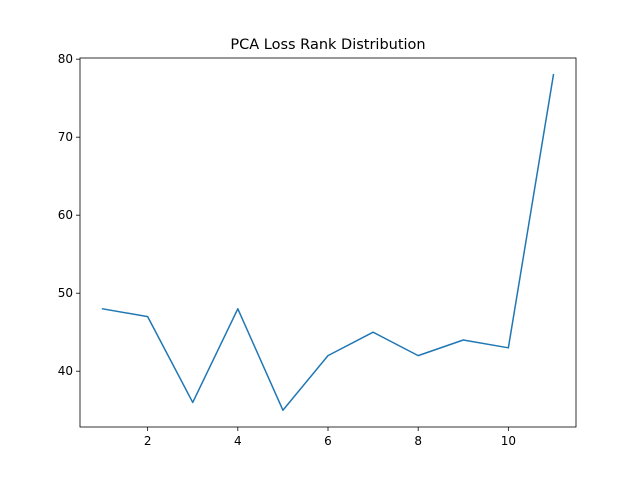 The height and width of the screenshot is (480, 640). What do you see at coordinates (328, 441) in the screenshot?
I see `x-tick-label: 6` at bounding box center [328, 441].